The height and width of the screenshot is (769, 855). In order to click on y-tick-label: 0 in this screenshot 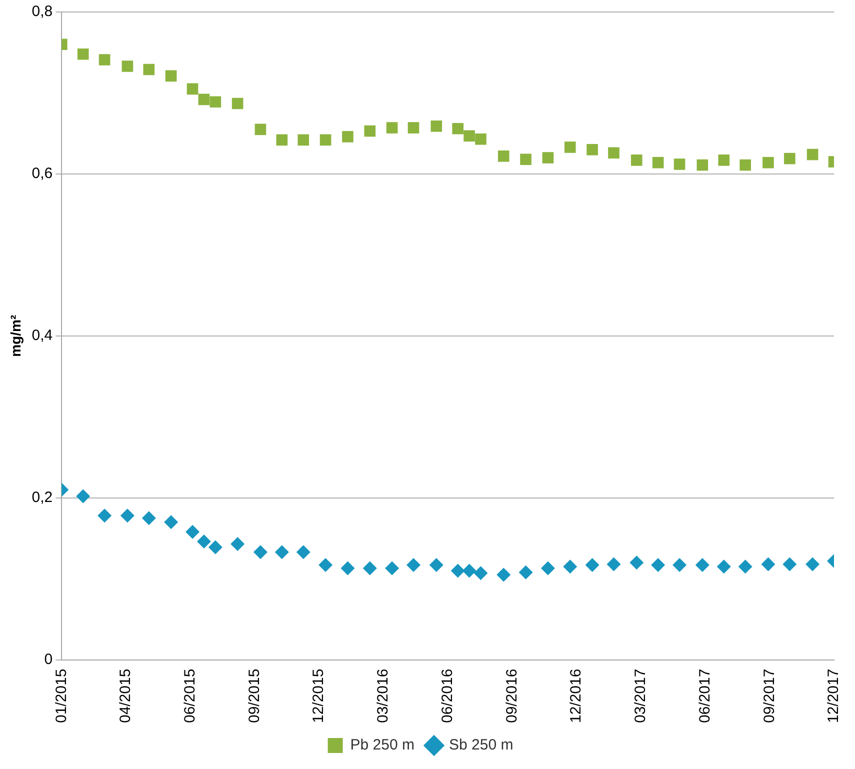, I will do `click(48, 659)`.